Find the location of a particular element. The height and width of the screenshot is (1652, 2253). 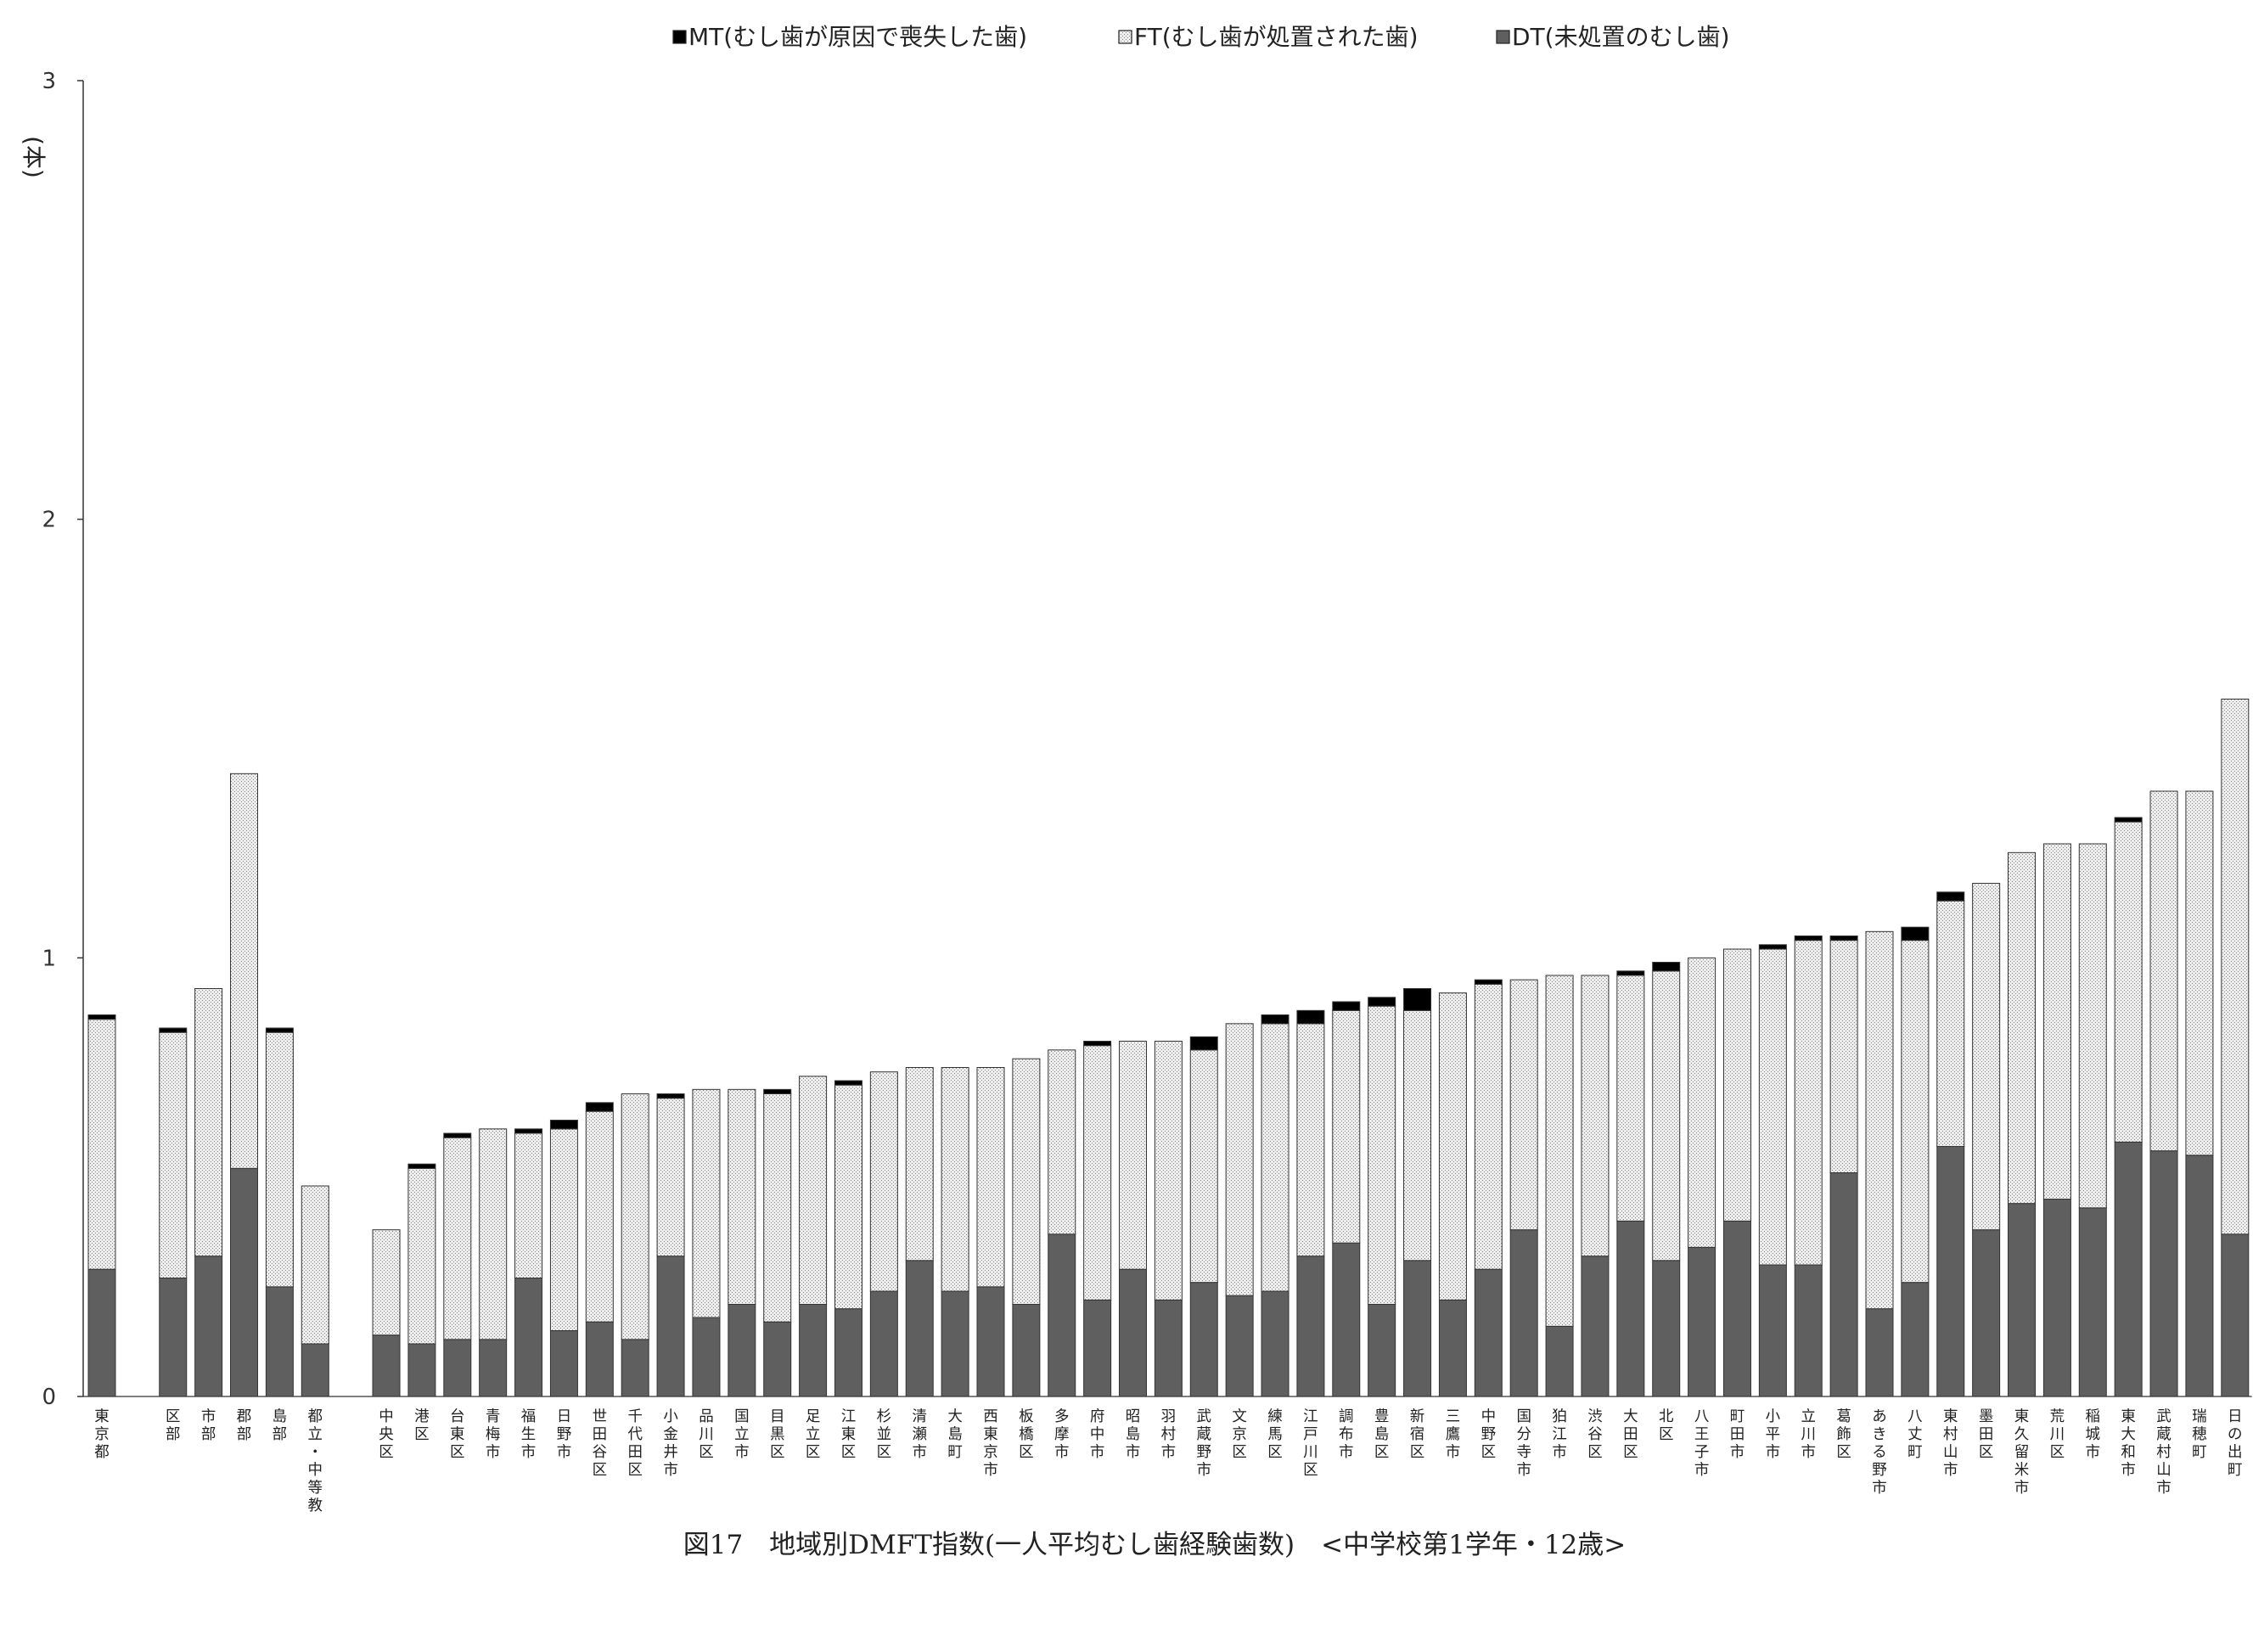

x-tick-label: 八丈町 is located at coordinates (1915, 1434).